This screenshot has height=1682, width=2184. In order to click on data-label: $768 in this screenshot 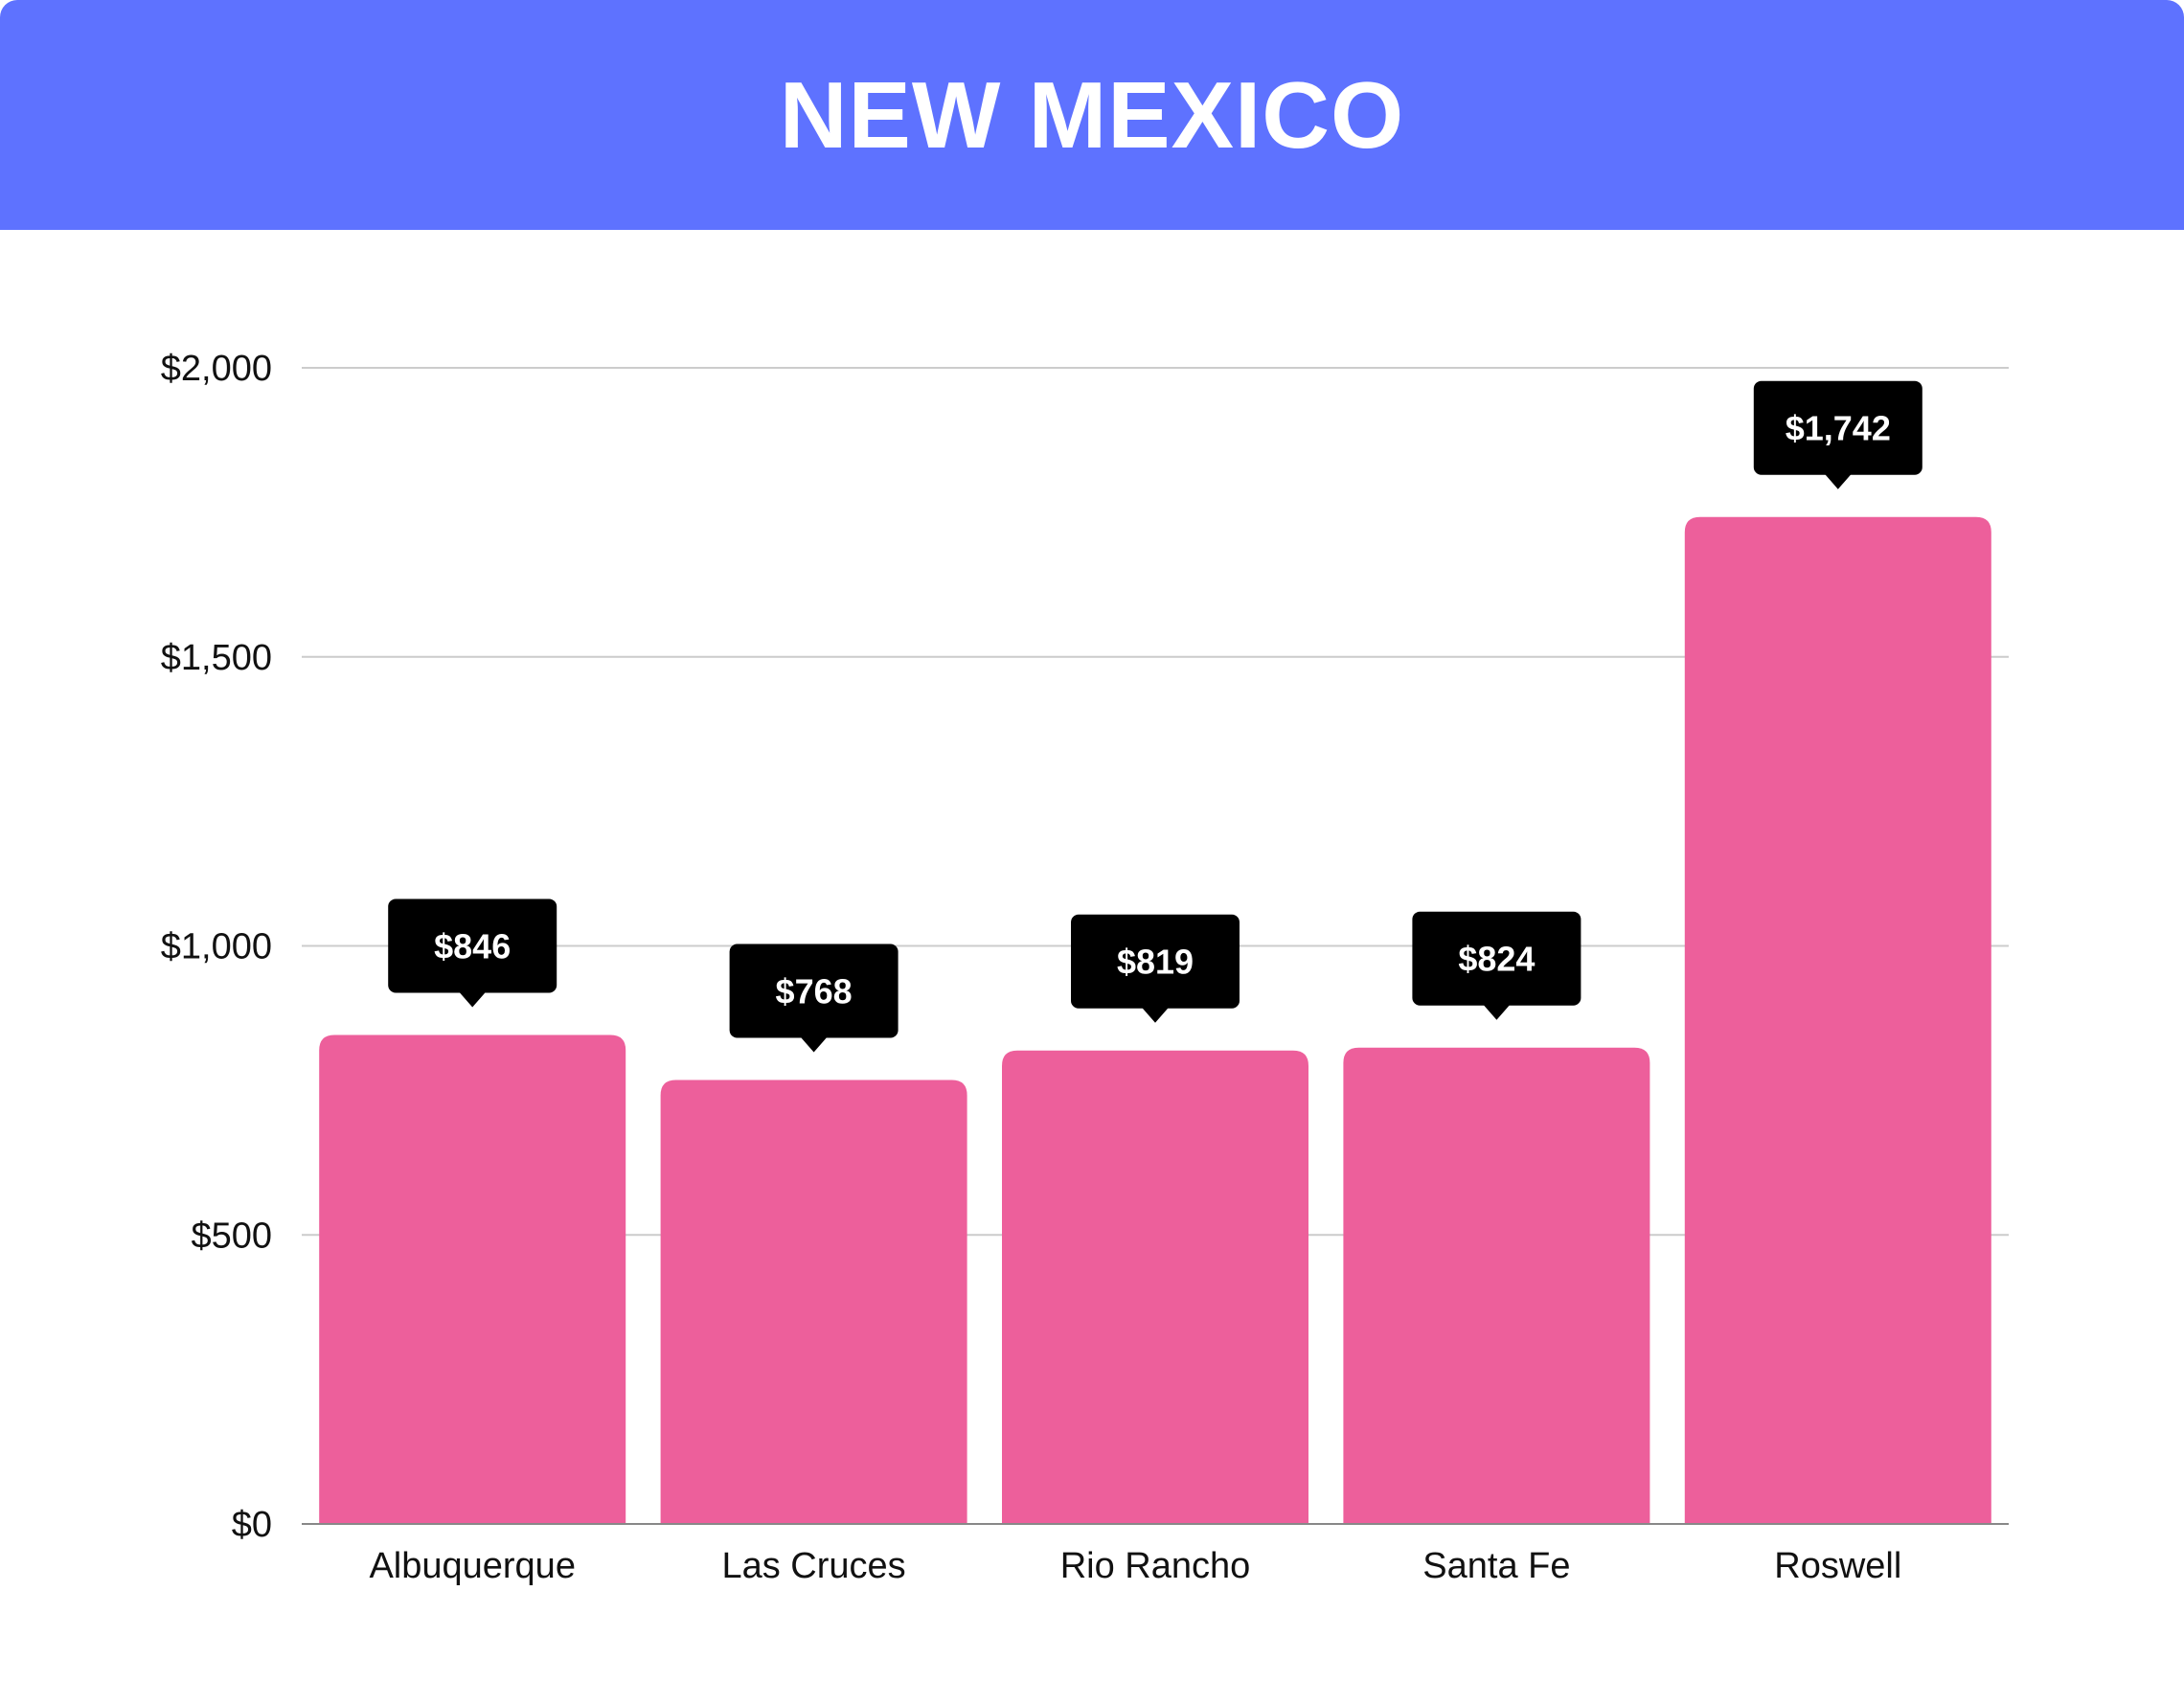, I will do `click(814, 991)`.